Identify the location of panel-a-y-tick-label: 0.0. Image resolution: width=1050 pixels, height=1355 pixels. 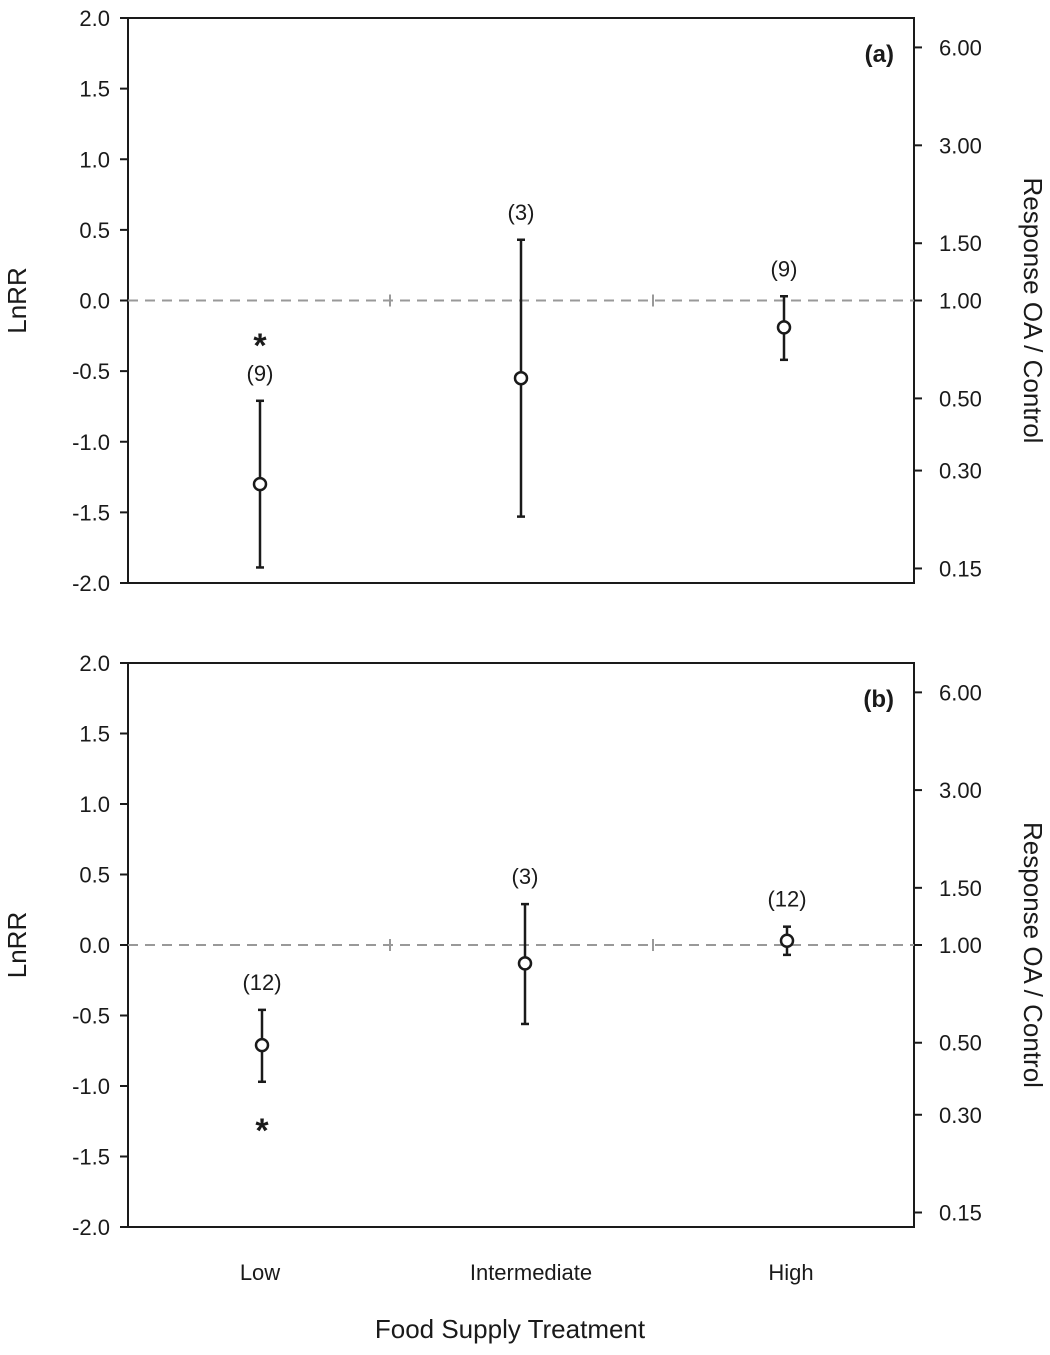
(94, 301).